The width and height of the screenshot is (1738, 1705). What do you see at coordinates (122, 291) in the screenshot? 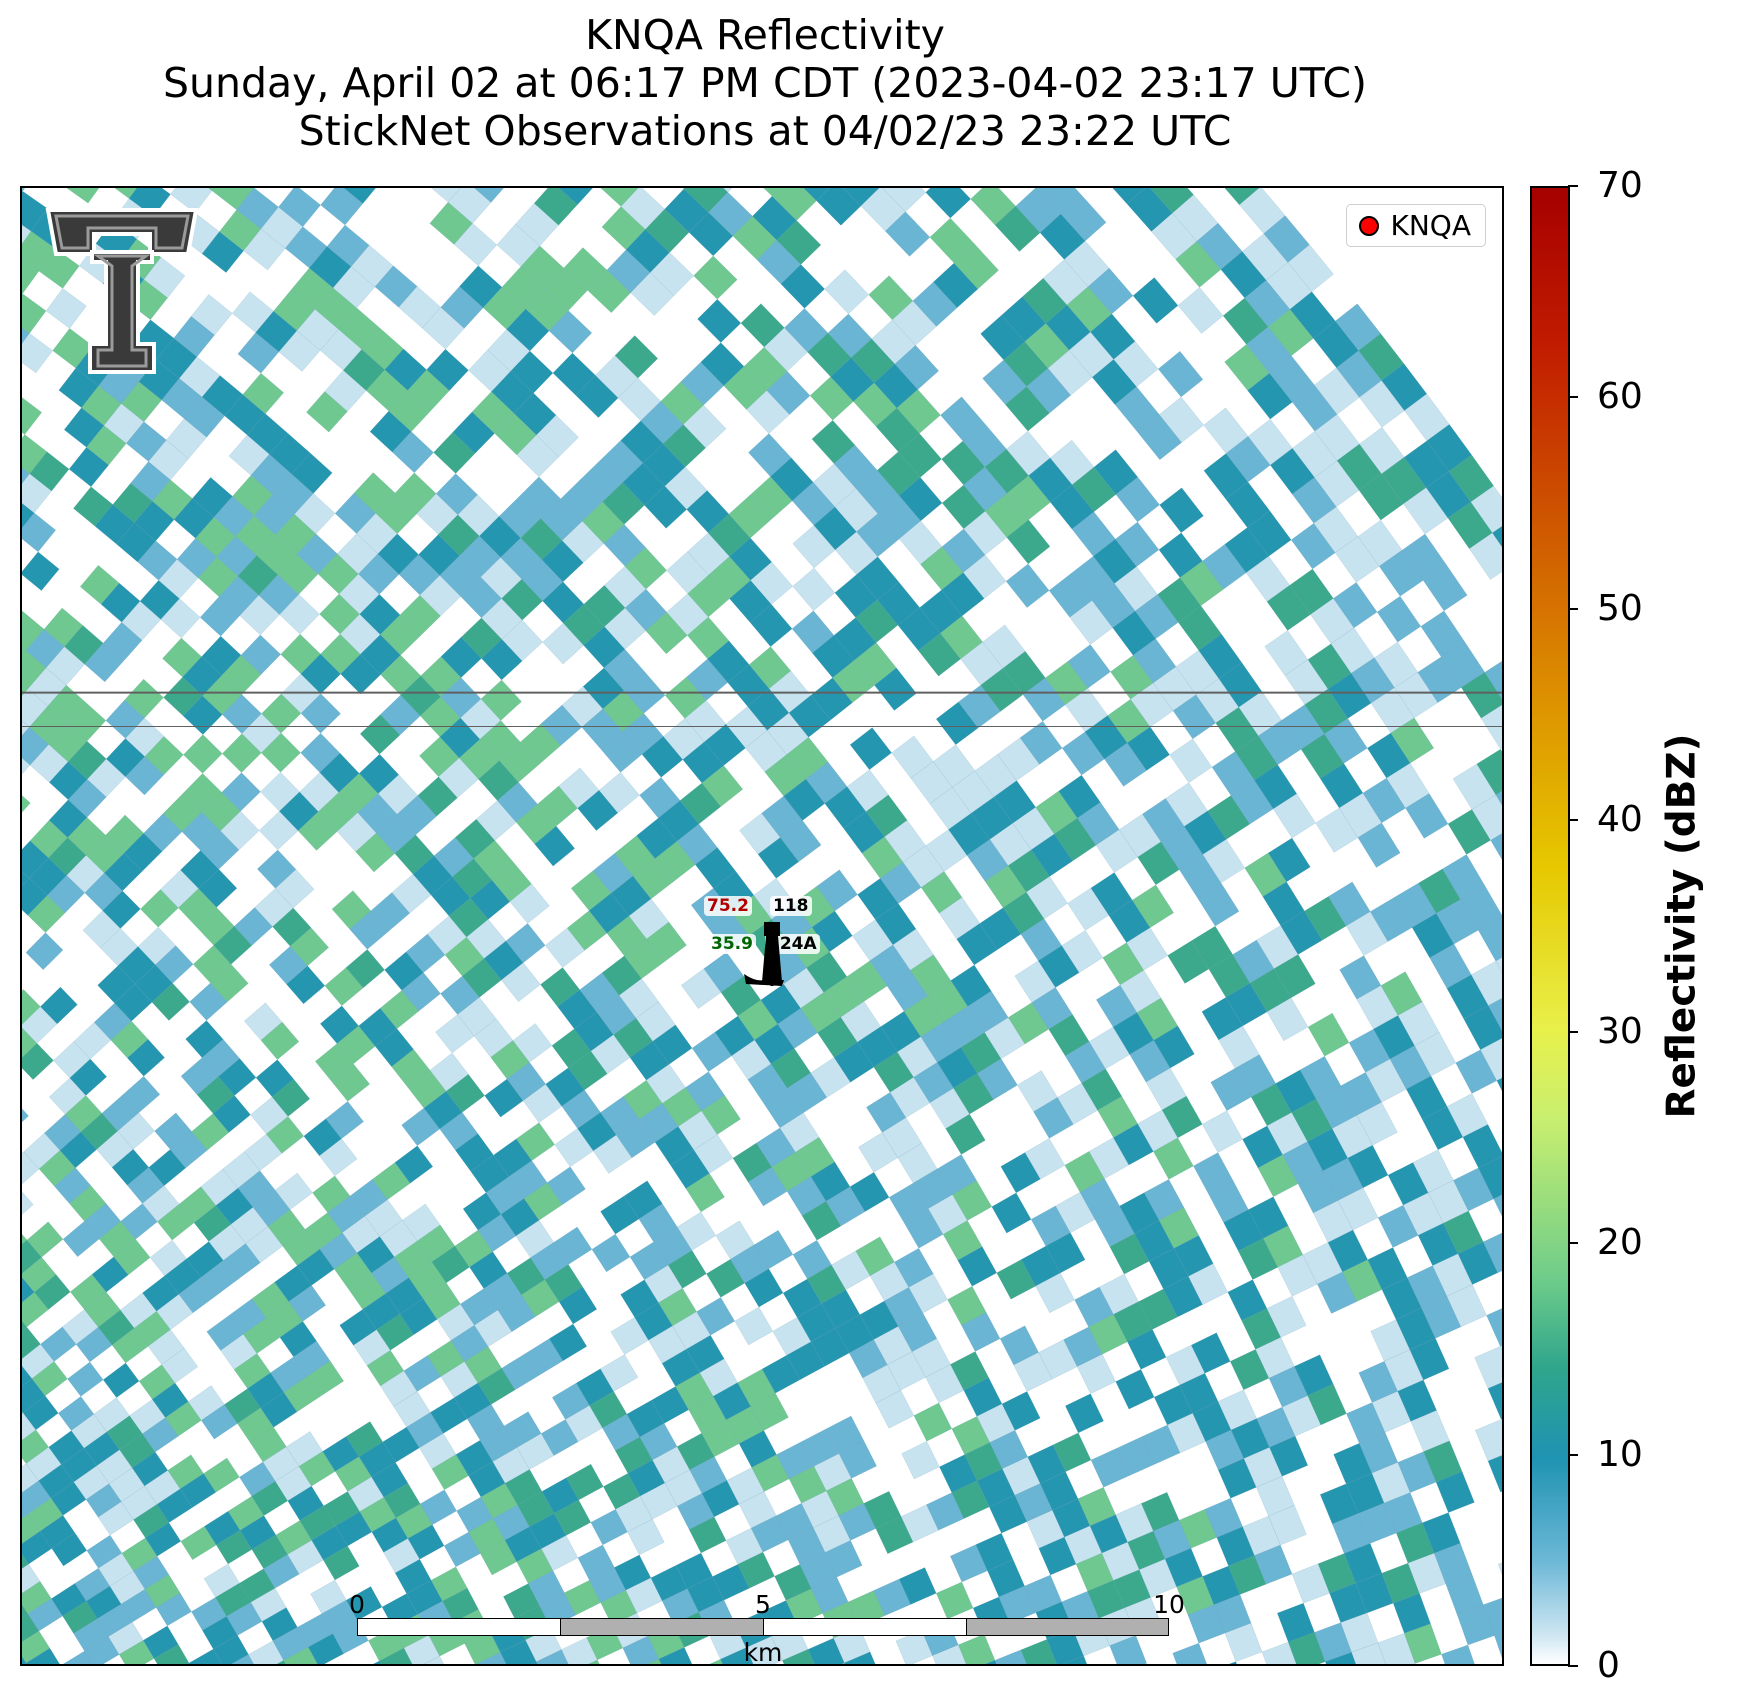
I see `texas-tech-double-t-logo` at bounding box center [122, 291].